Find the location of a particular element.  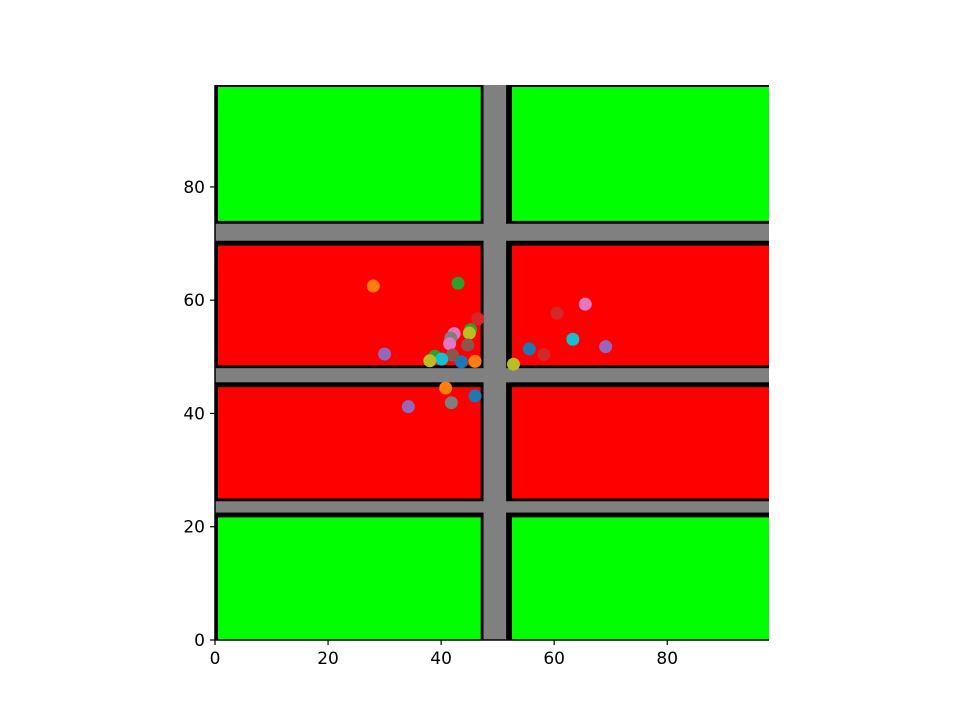

block-lower-mid-left is located at coordinates (349, 443).